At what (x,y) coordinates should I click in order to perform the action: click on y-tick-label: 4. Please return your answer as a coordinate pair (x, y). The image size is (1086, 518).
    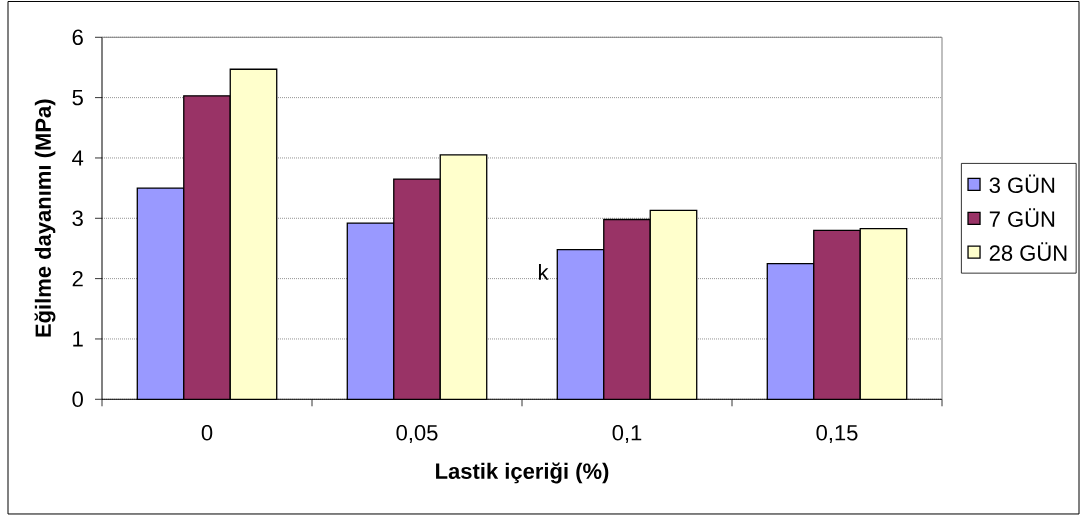
    Looking at the image, I should click on (78, 158).